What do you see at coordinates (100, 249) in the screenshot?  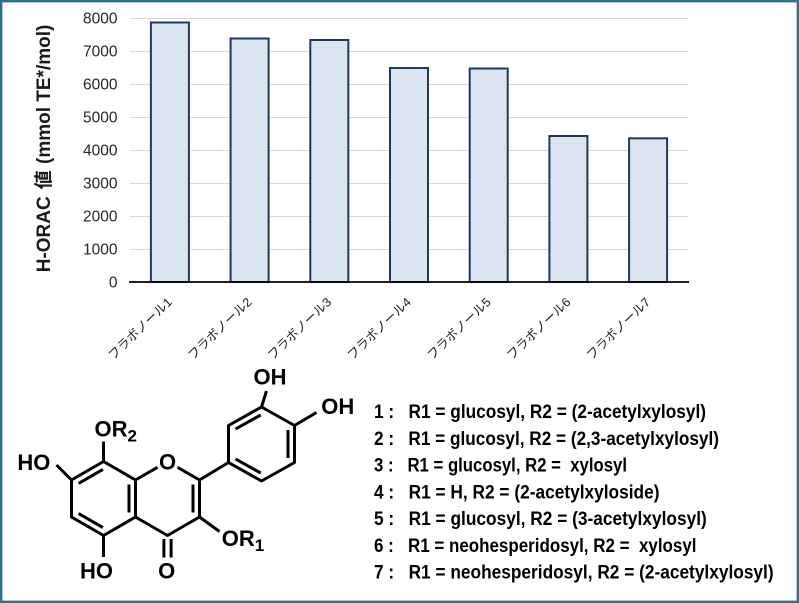 I see `svg-text: 1000` at bounding box center [100, 249].